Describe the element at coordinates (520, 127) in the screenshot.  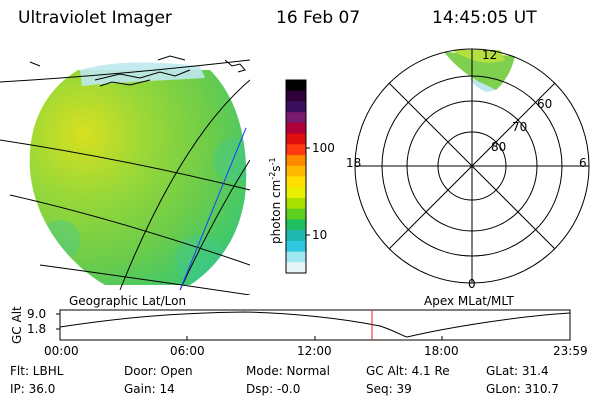
I see `mlat-label-70: 70` at that location.